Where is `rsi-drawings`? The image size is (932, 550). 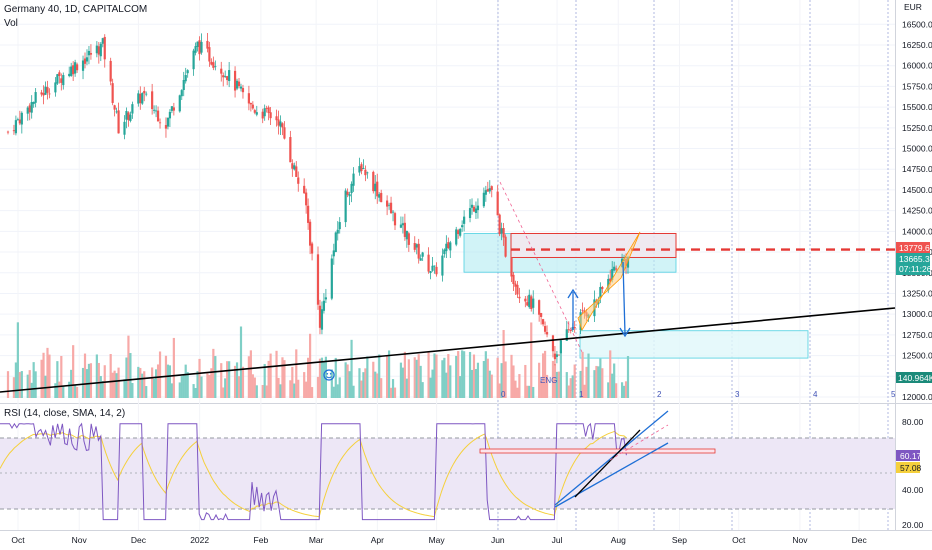
rsi-drawings is located at coordinates (597, 459).